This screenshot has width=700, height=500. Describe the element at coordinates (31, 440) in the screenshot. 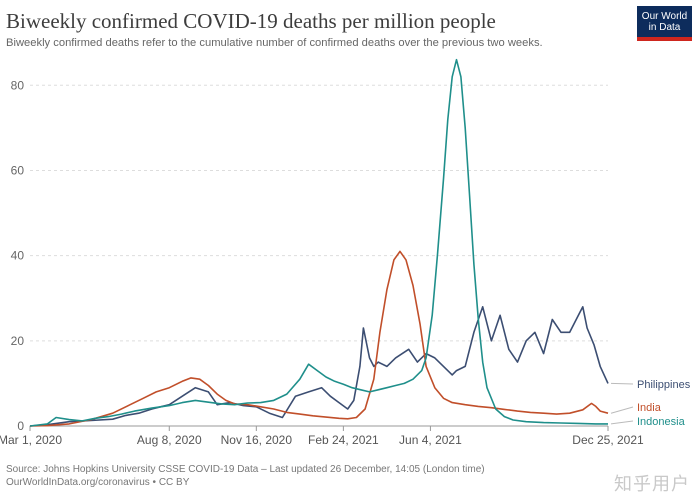

I see `x-tick-label: Mar 1, 2020` at that location.